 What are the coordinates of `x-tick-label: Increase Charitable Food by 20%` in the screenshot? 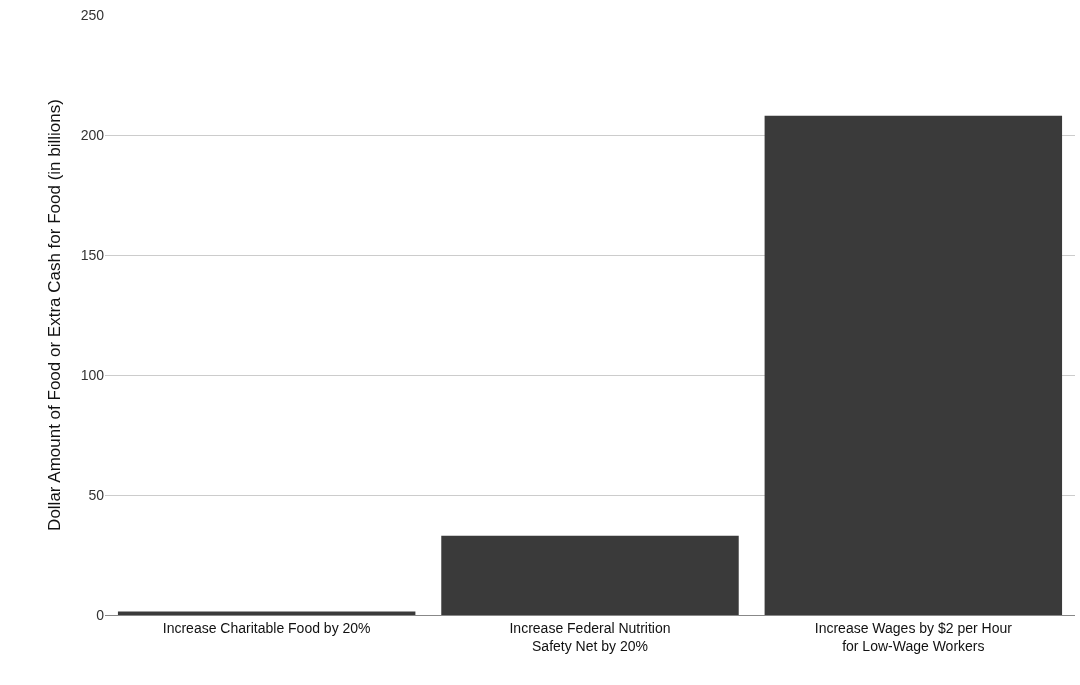 It's located at (266, 627).